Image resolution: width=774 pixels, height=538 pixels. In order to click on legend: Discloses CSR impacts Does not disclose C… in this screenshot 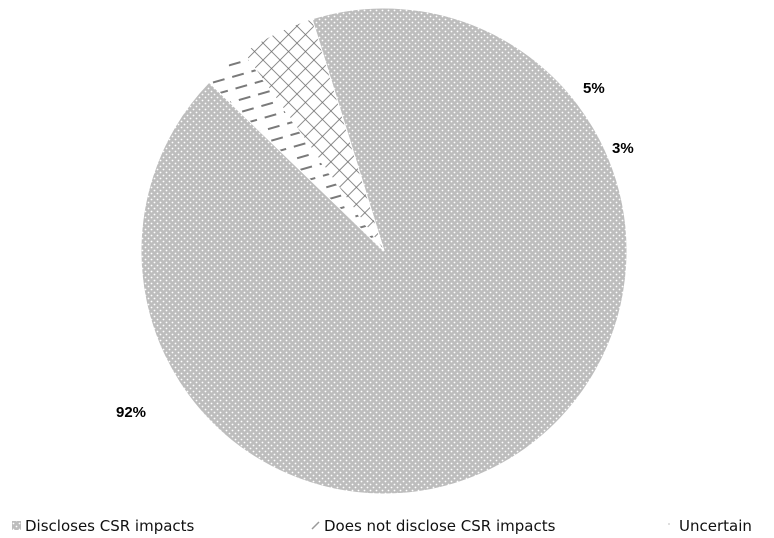, I will do `click(382, 526)`.